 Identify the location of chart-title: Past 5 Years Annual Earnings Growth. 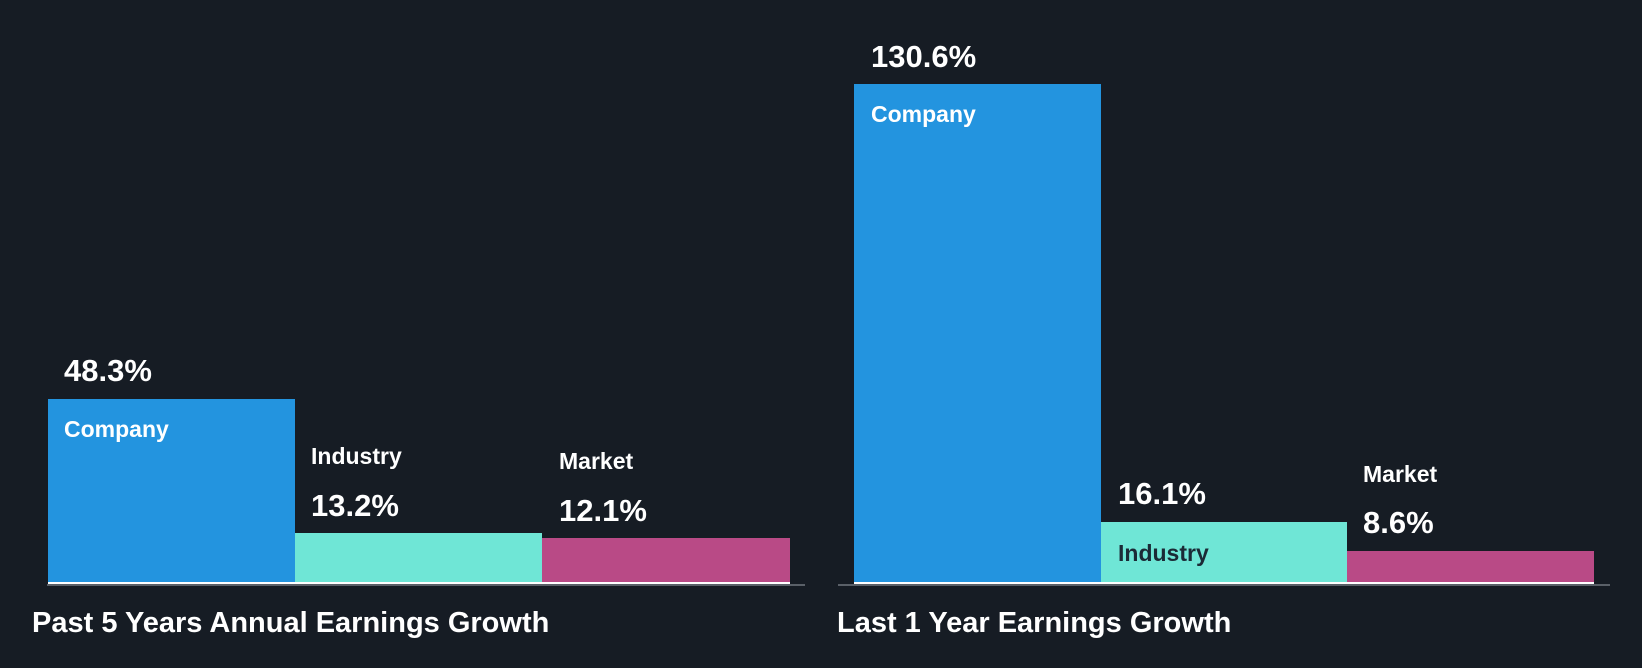
(291, 623).